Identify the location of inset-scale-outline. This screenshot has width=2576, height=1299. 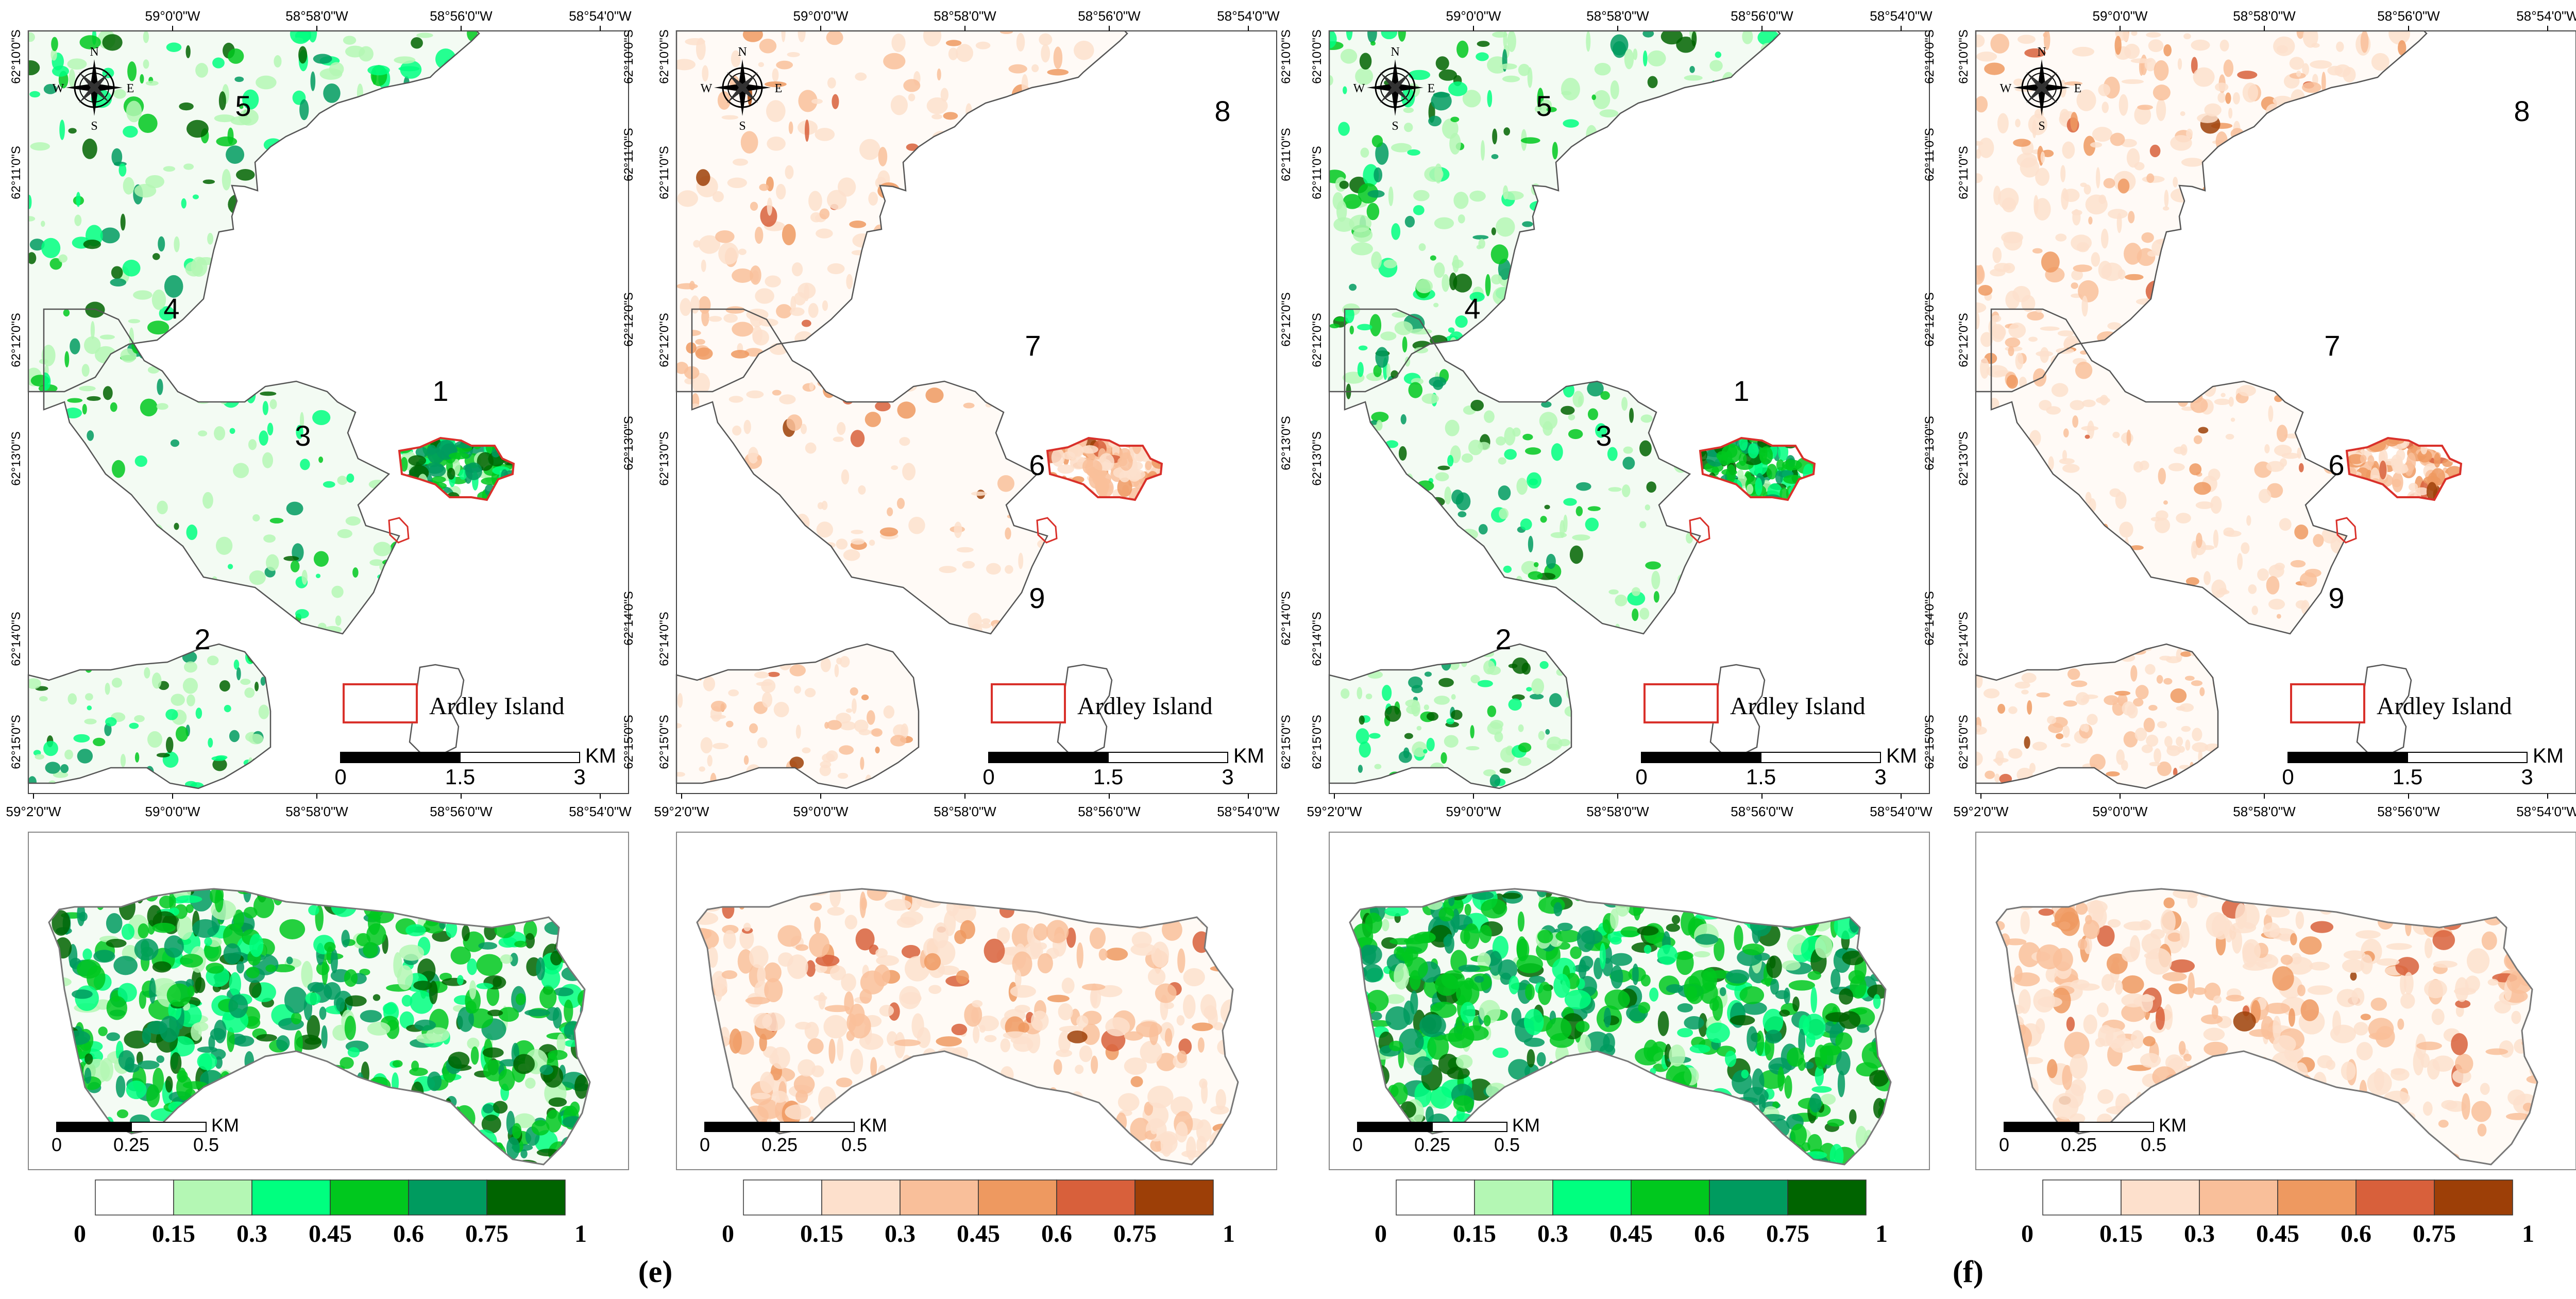
(780, 1127).